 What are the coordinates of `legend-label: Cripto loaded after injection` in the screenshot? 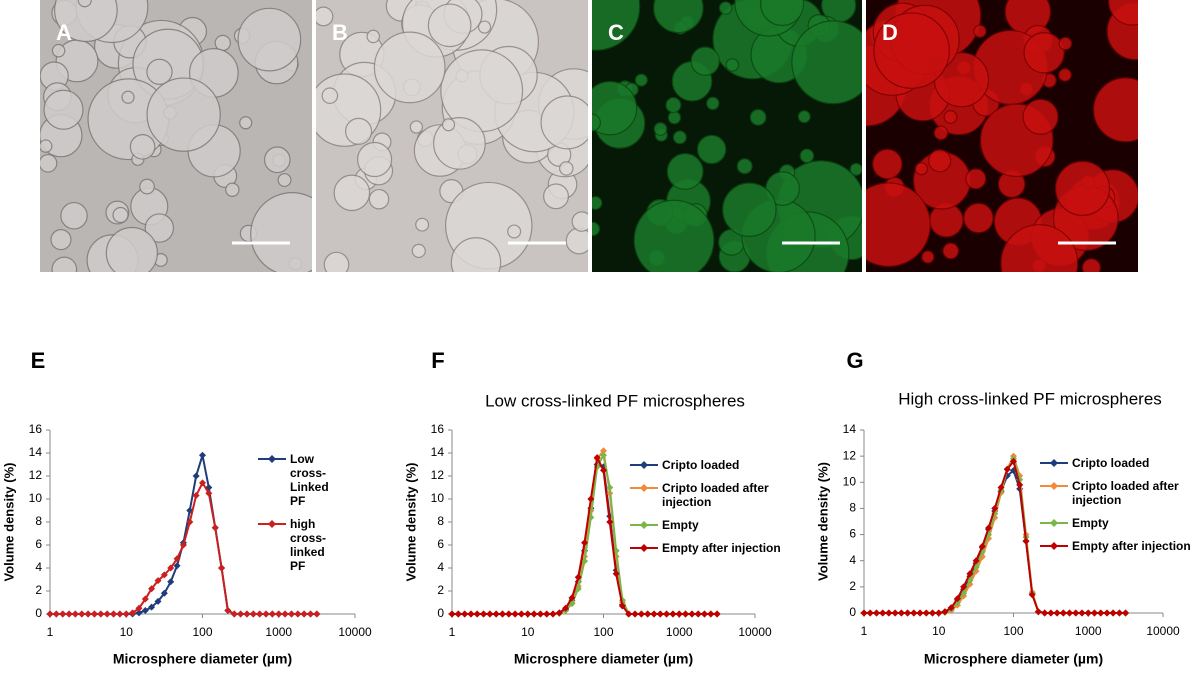 It's located at (715, 495).